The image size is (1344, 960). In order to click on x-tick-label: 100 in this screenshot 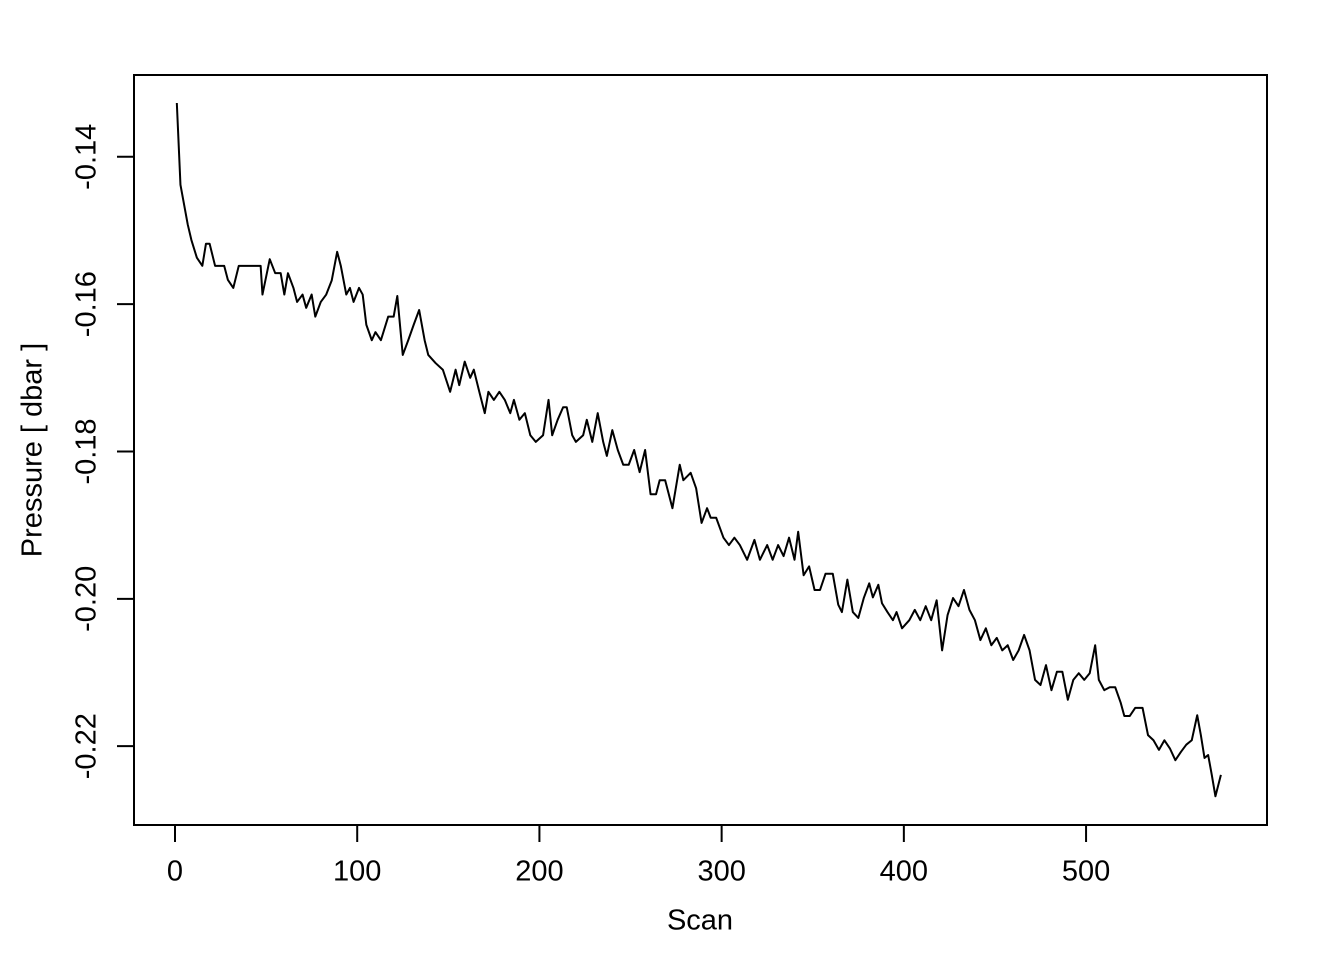, I will do `click(357, 872)`.